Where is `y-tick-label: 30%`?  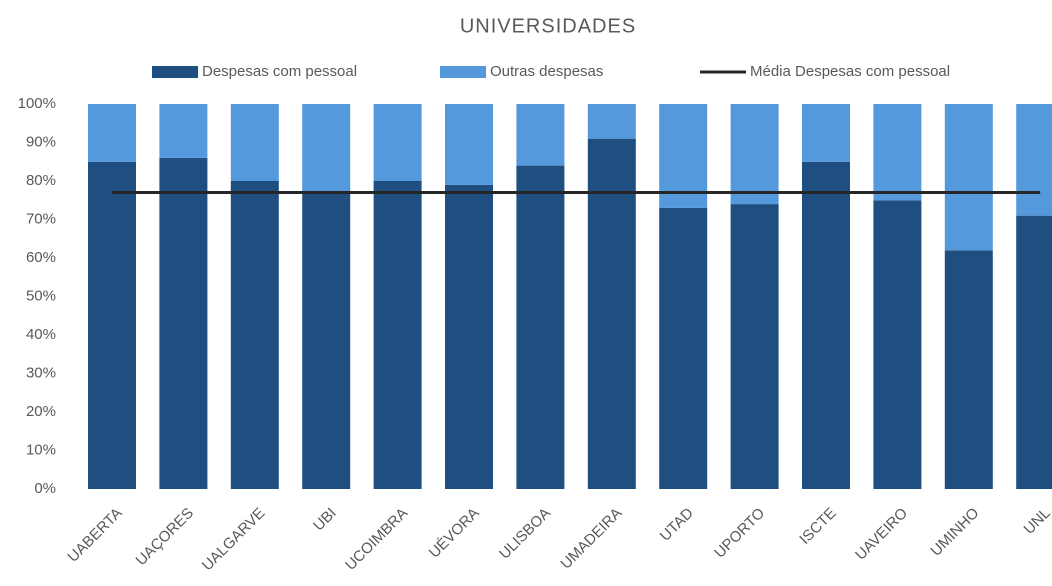
y-tick-label: 30% is located at coordinates (41, 372).